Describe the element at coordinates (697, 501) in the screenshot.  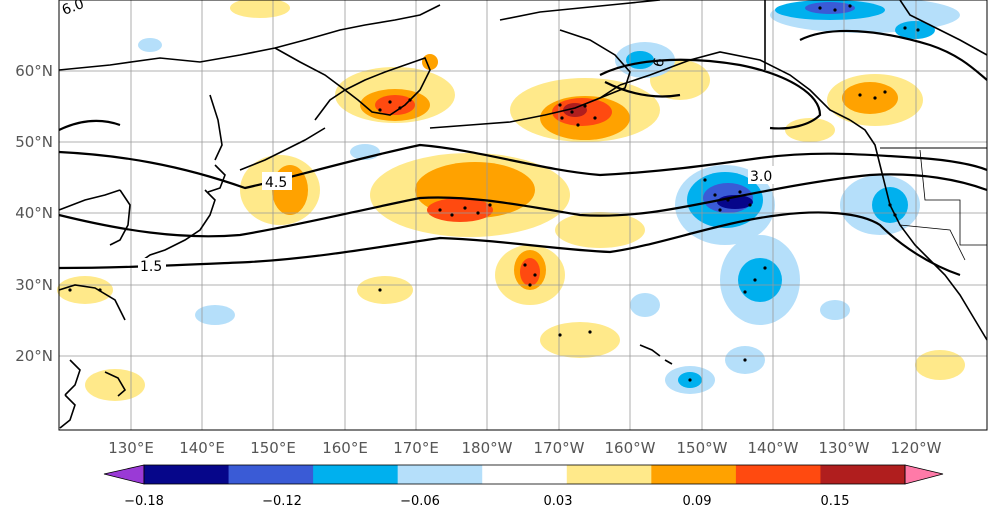
I see `colorbar-tick-label: 0.09` at that location.